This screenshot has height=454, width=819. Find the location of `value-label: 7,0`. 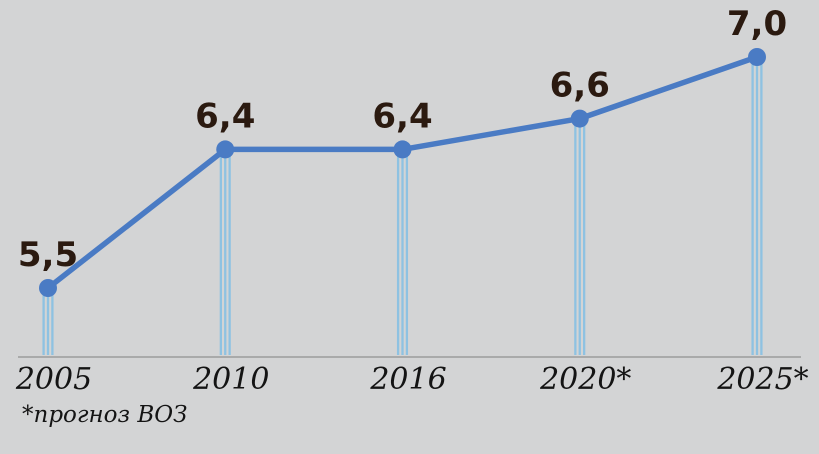

value-label: 7,0 is located at coordinates (757, 24).